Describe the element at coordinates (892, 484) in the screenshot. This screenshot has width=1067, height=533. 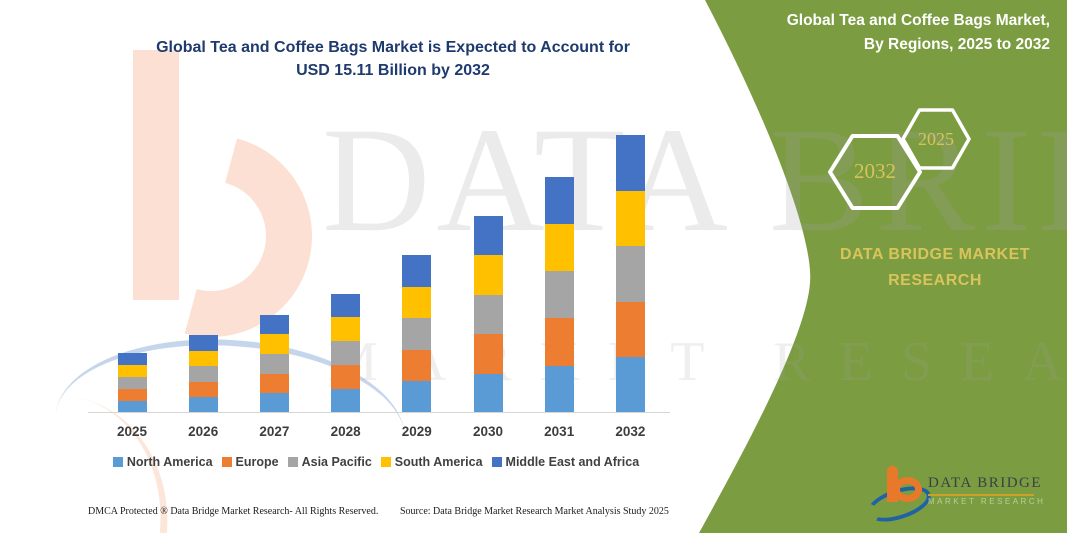
I see `logo-b-icon` at that location.